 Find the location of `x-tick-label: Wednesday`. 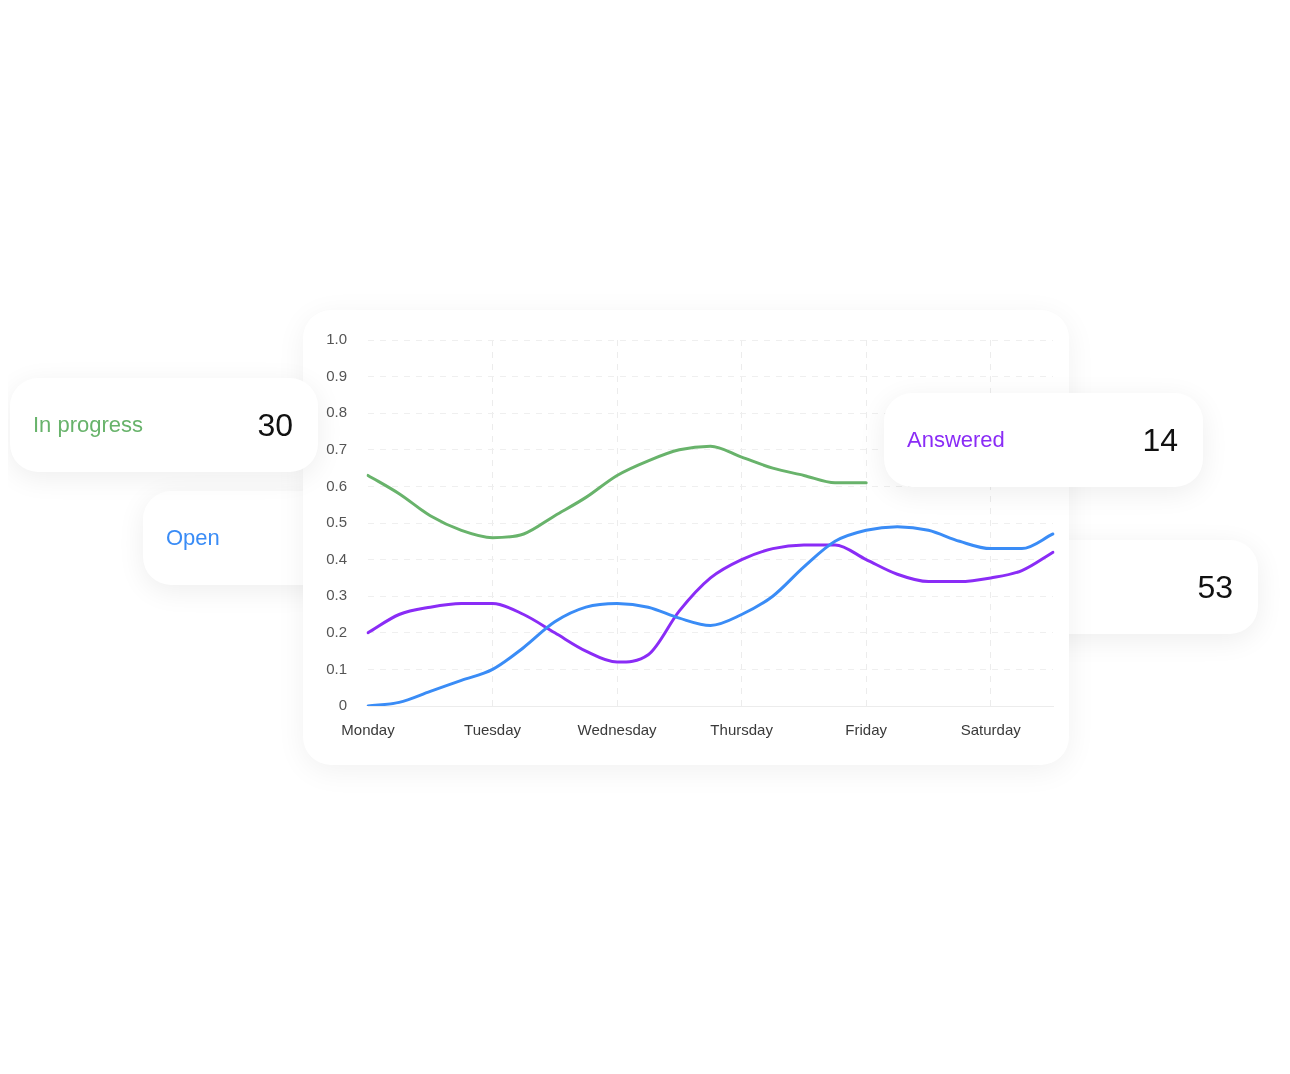

x-tick-label: Wednesday is located at coordinates (617, 730).